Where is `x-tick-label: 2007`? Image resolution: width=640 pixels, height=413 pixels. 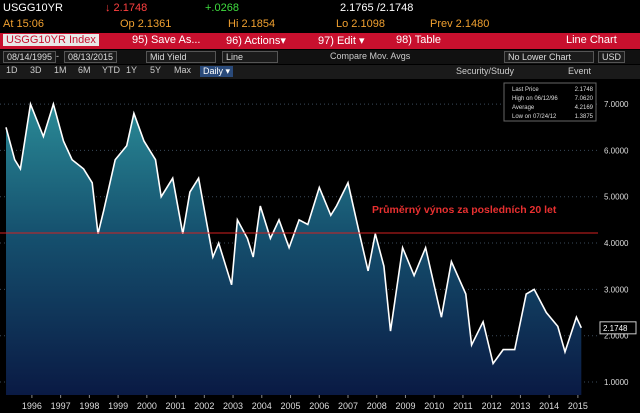
x-tick-label: 2007 is located at coordinates (348, 406).